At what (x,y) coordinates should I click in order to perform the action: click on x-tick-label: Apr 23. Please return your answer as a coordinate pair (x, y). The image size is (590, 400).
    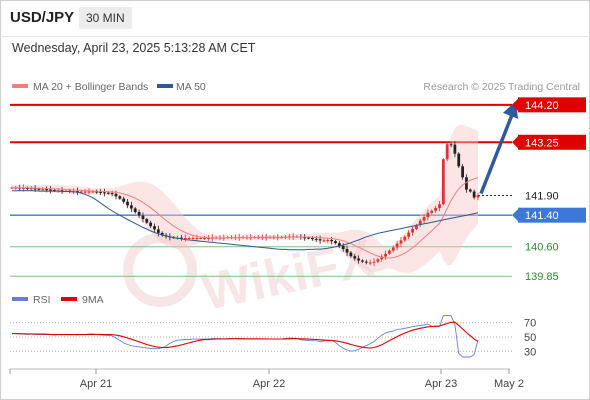
    Looking at the image, I should click on (441, 384).